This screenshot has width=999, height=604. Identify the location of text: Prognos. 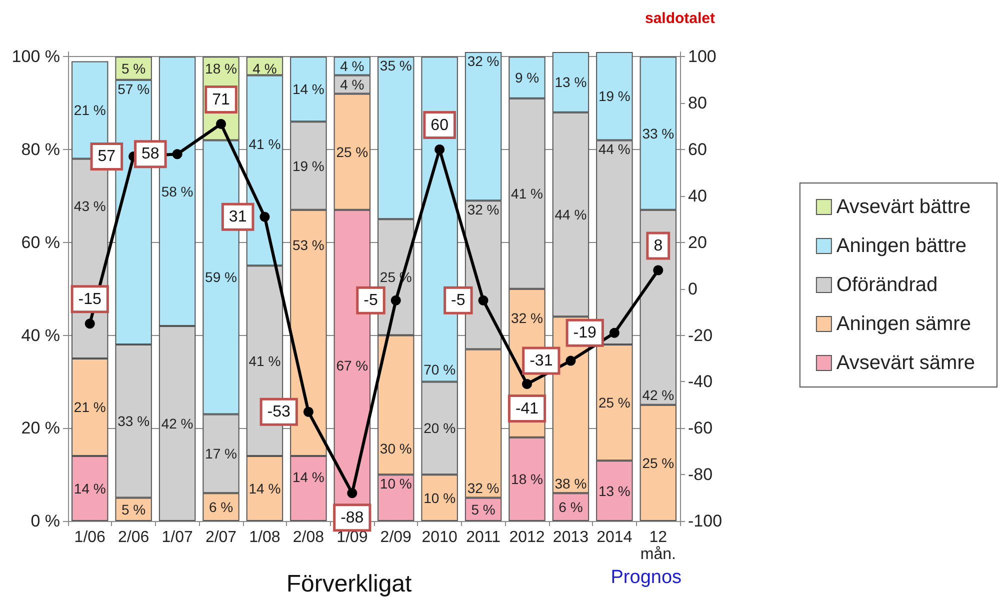
(646, 577).